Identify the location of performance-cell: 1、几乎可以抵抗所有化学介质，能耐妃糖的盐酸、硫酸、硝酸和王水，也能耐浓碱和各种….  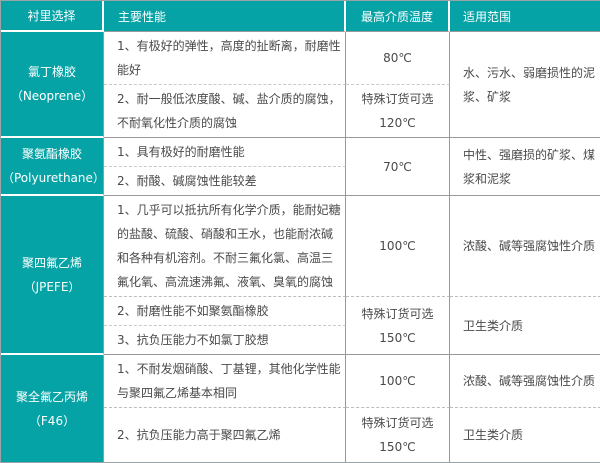
(225, 246).